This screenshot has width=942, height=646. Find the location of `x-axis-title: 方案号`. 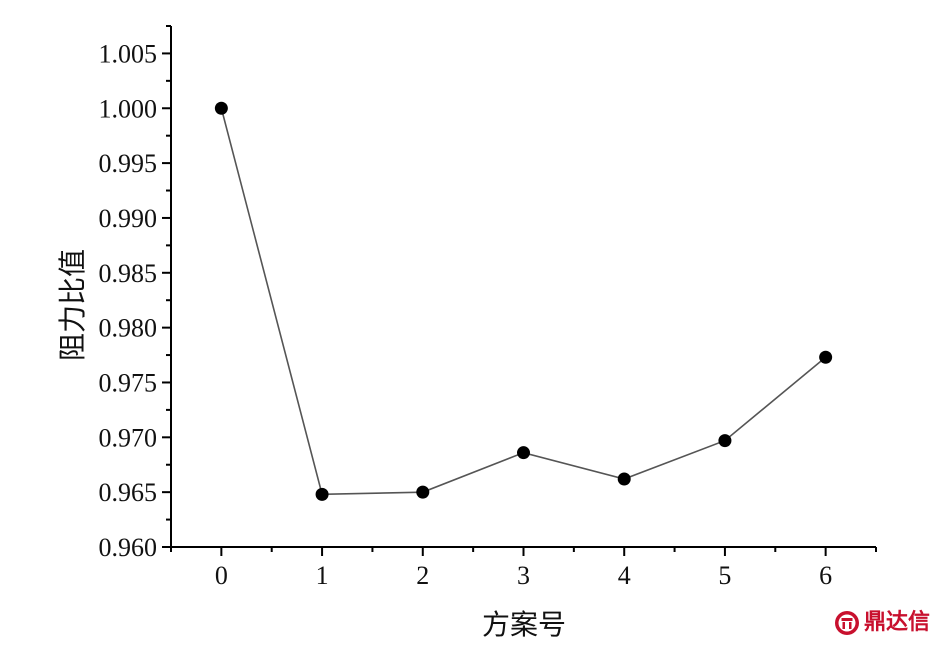

x-axis-title: 方案号 is located at coordinates (524, 624).